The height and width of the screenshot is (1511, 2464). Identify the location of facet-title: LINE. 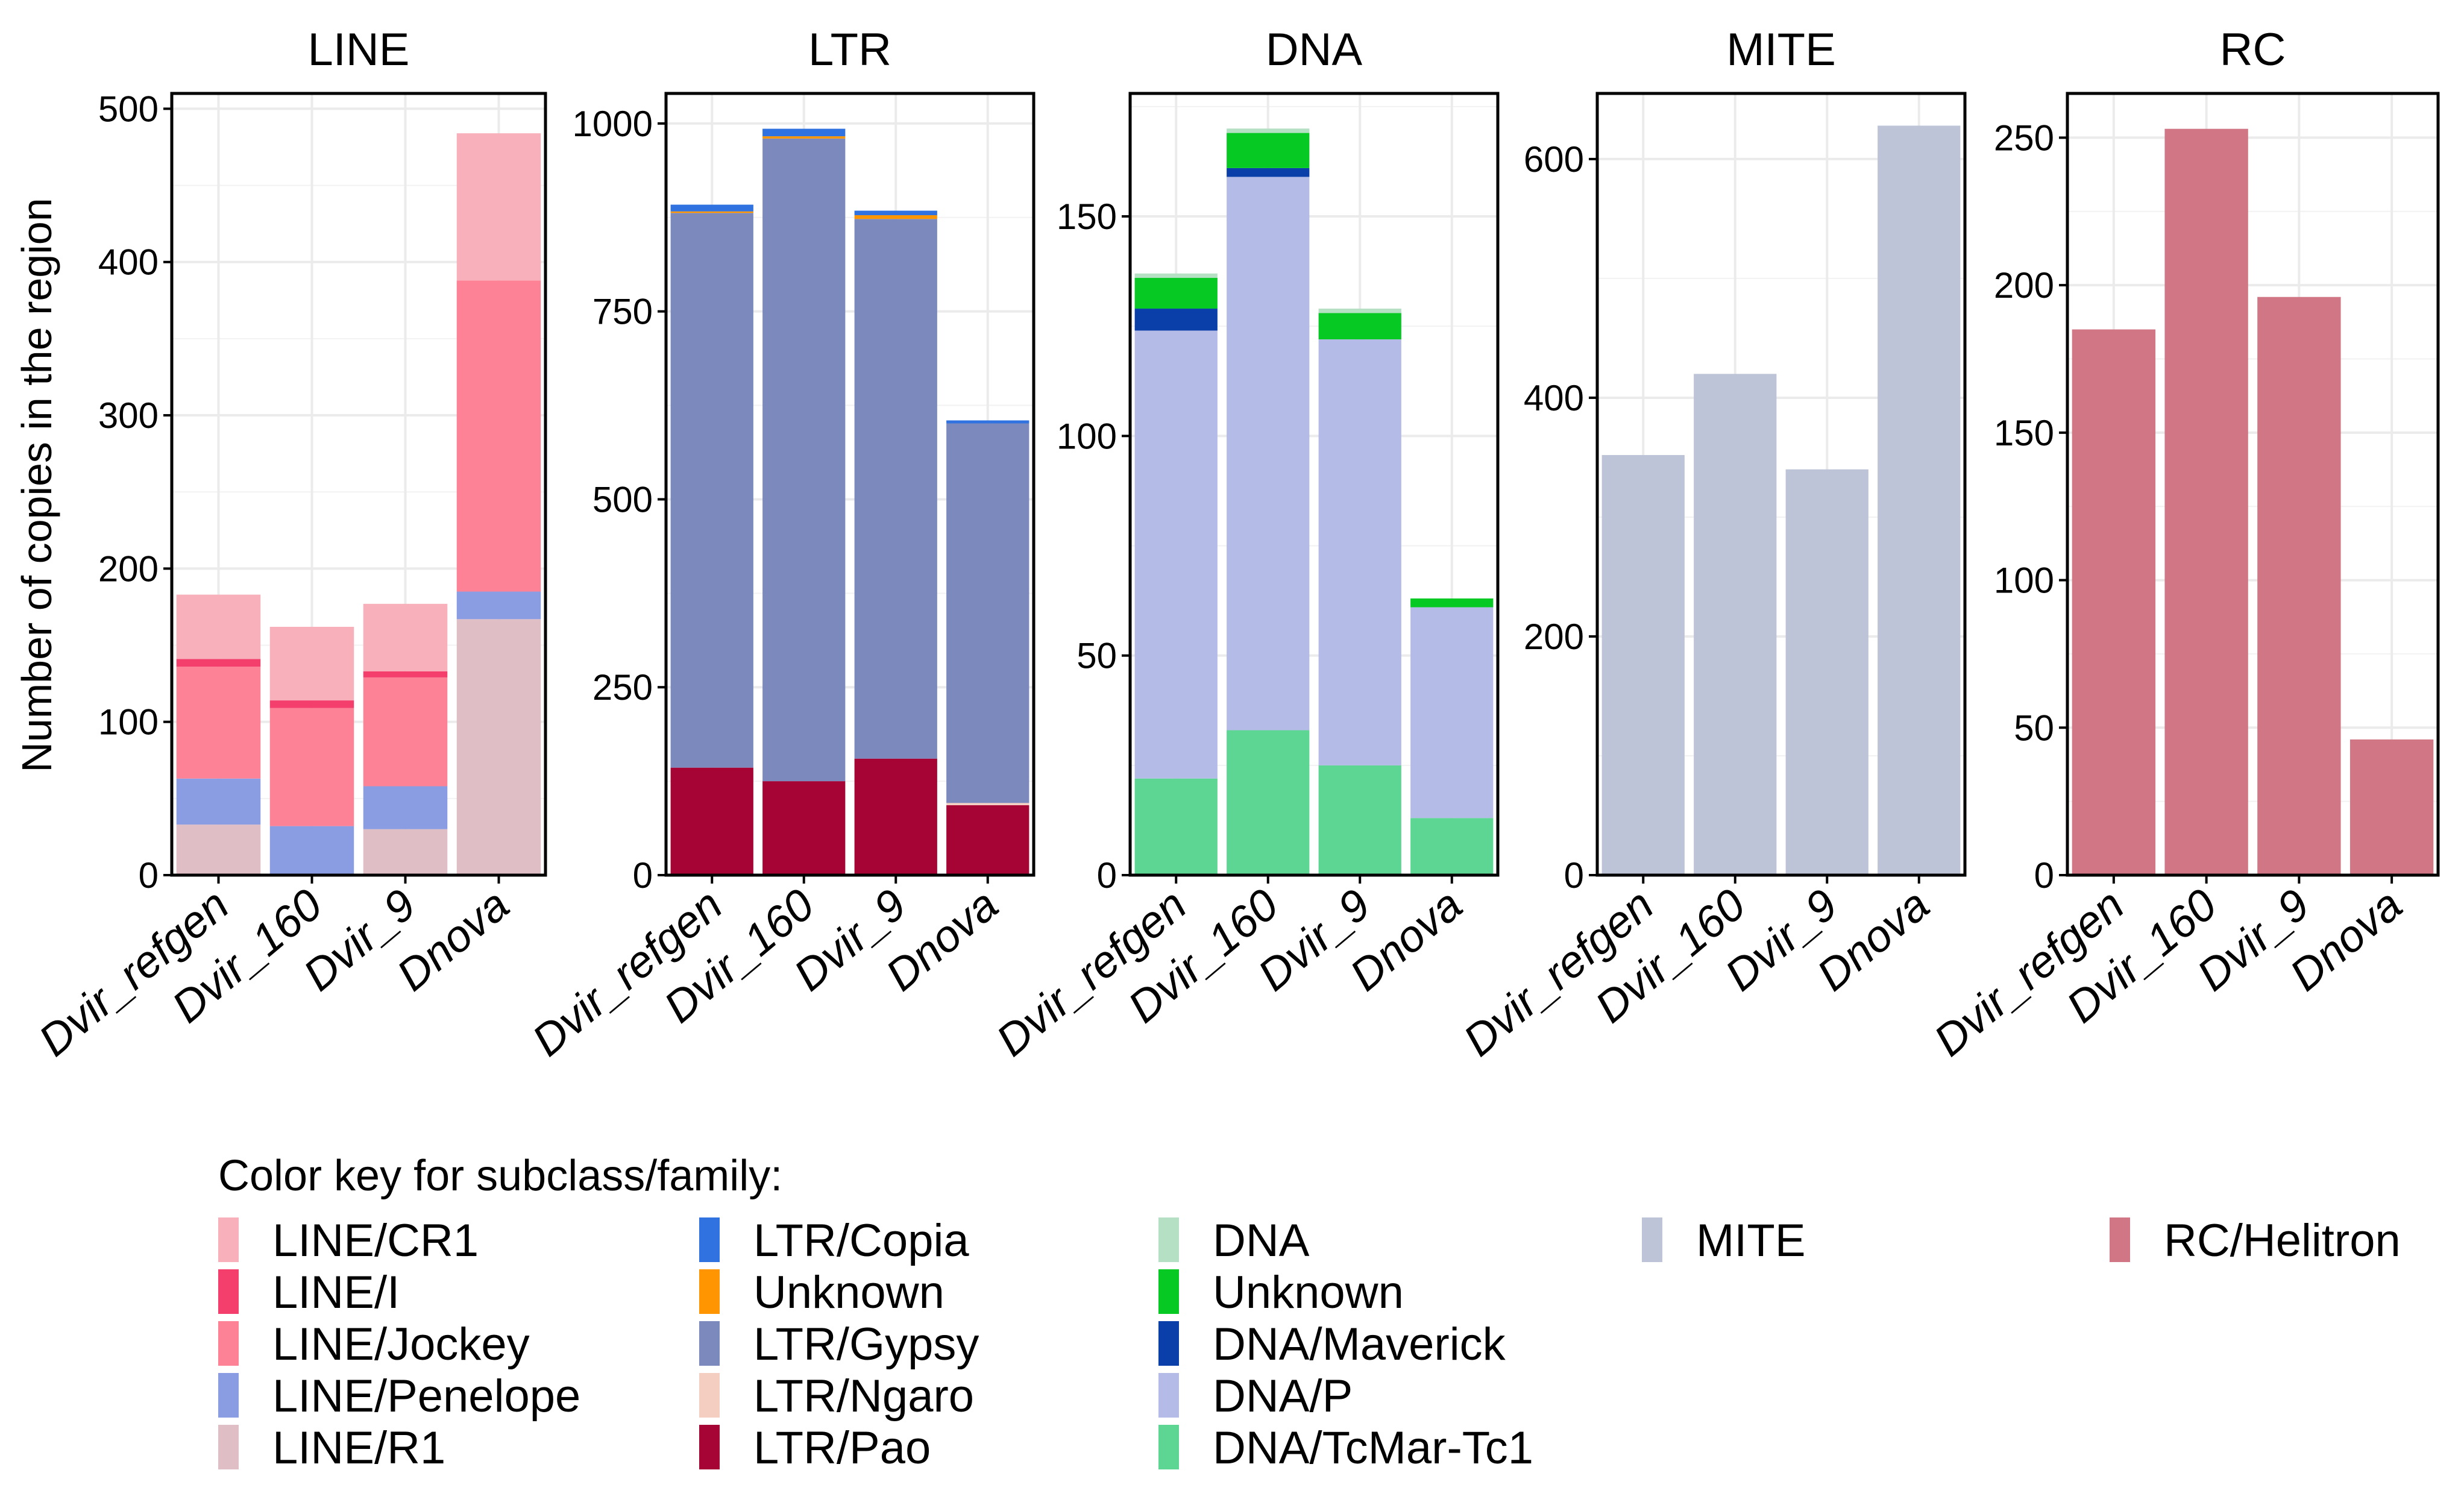
(359, 49).